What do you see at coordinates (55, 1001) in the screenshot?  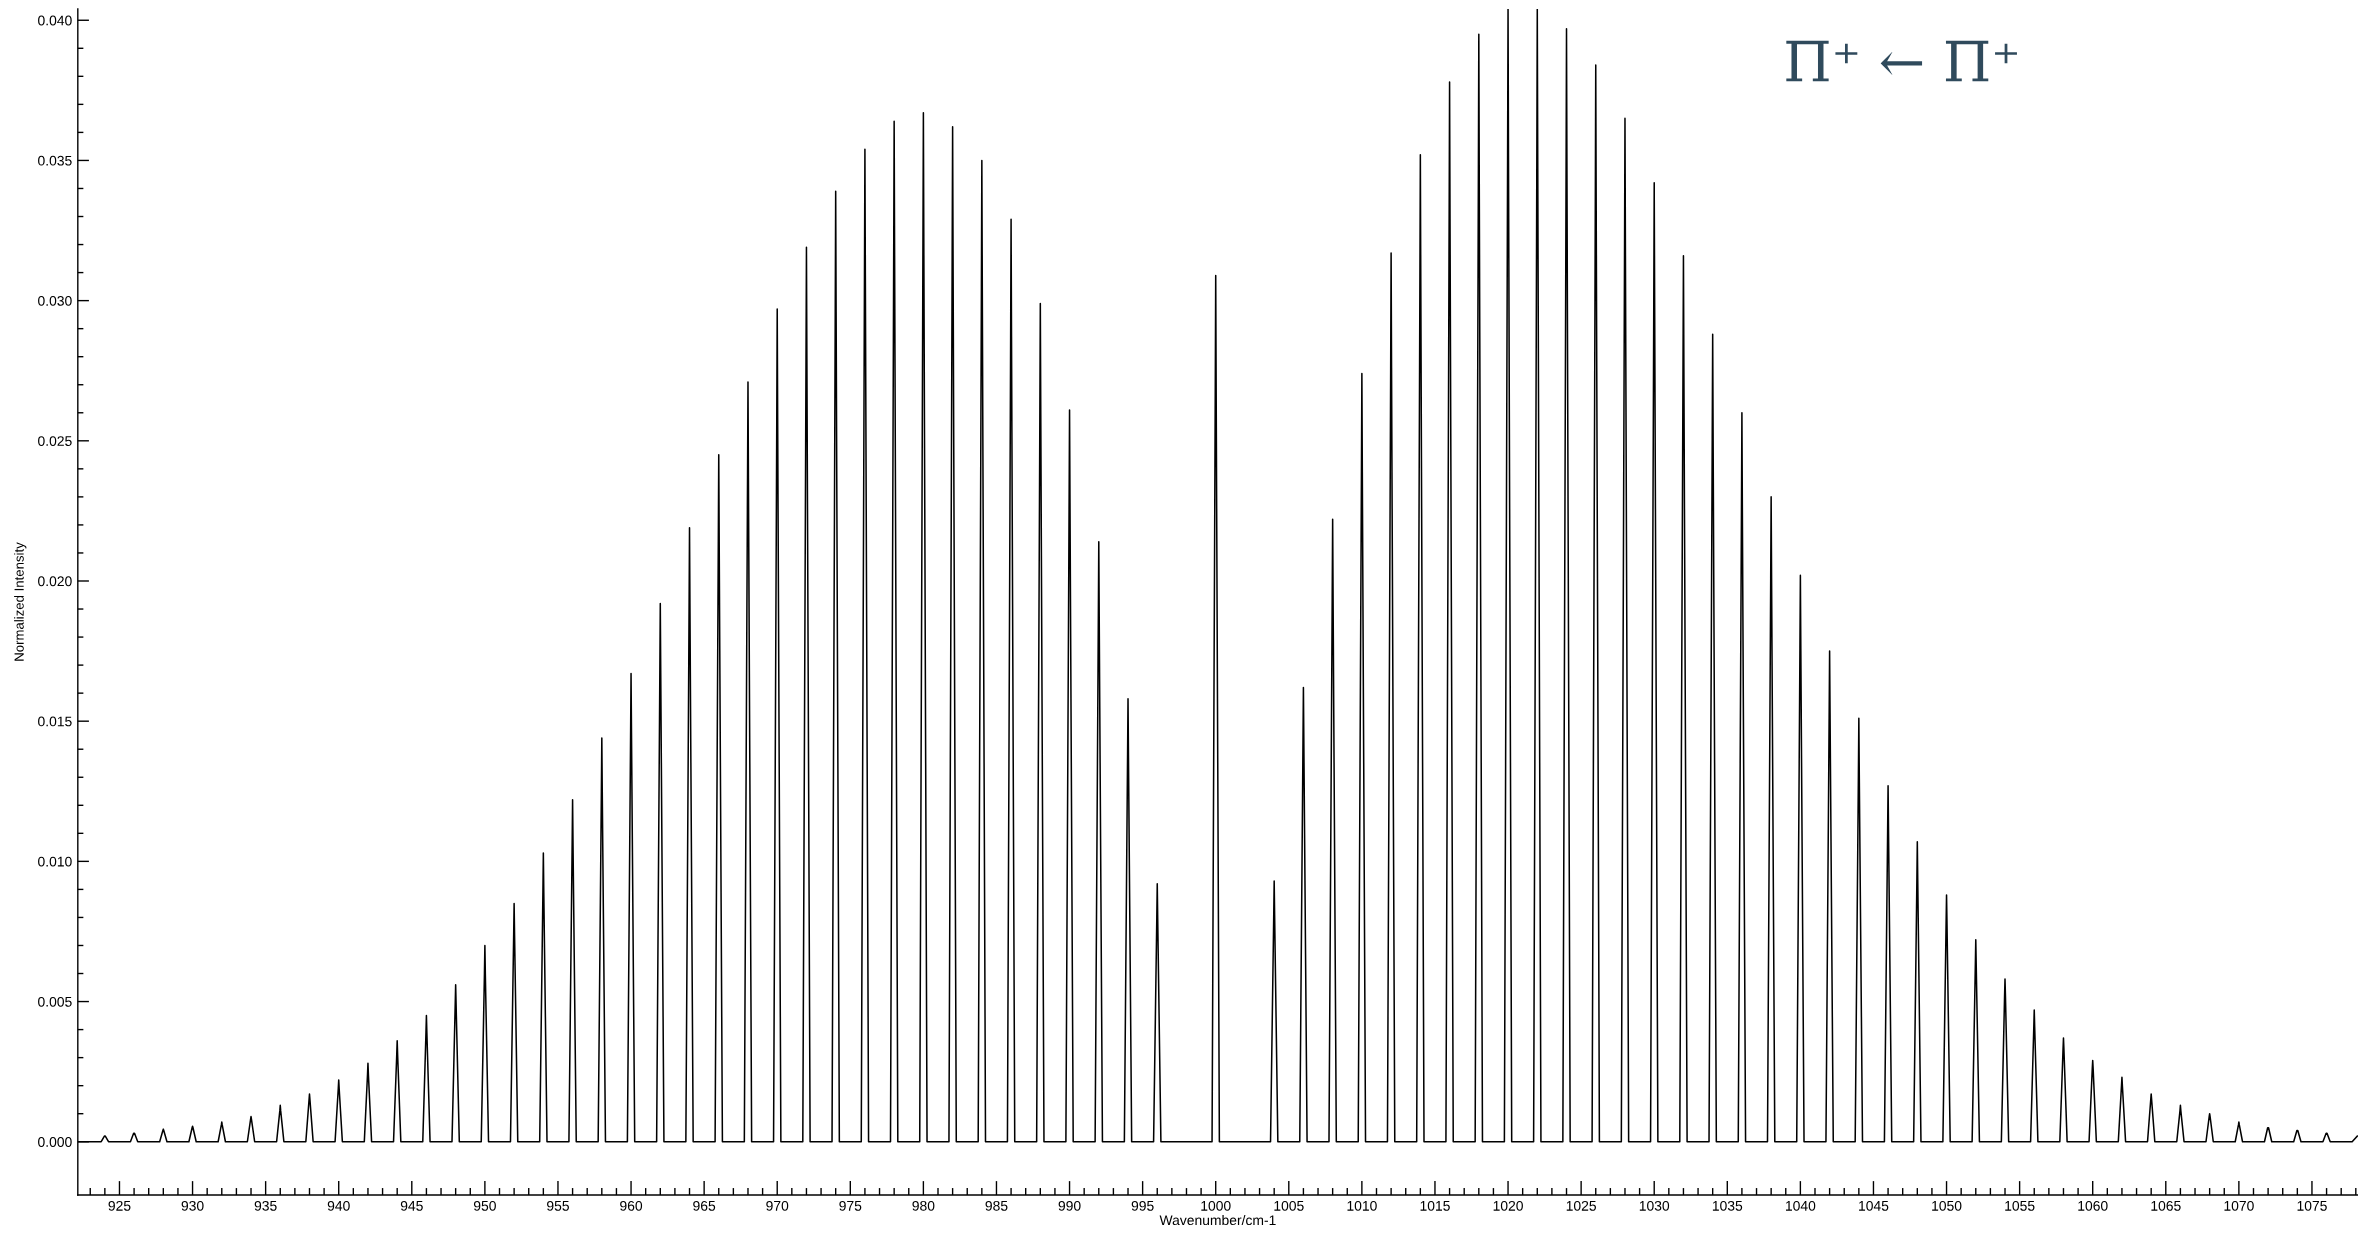 I see `y-tick-label: 0.005` at bounding box center [55, 1001].